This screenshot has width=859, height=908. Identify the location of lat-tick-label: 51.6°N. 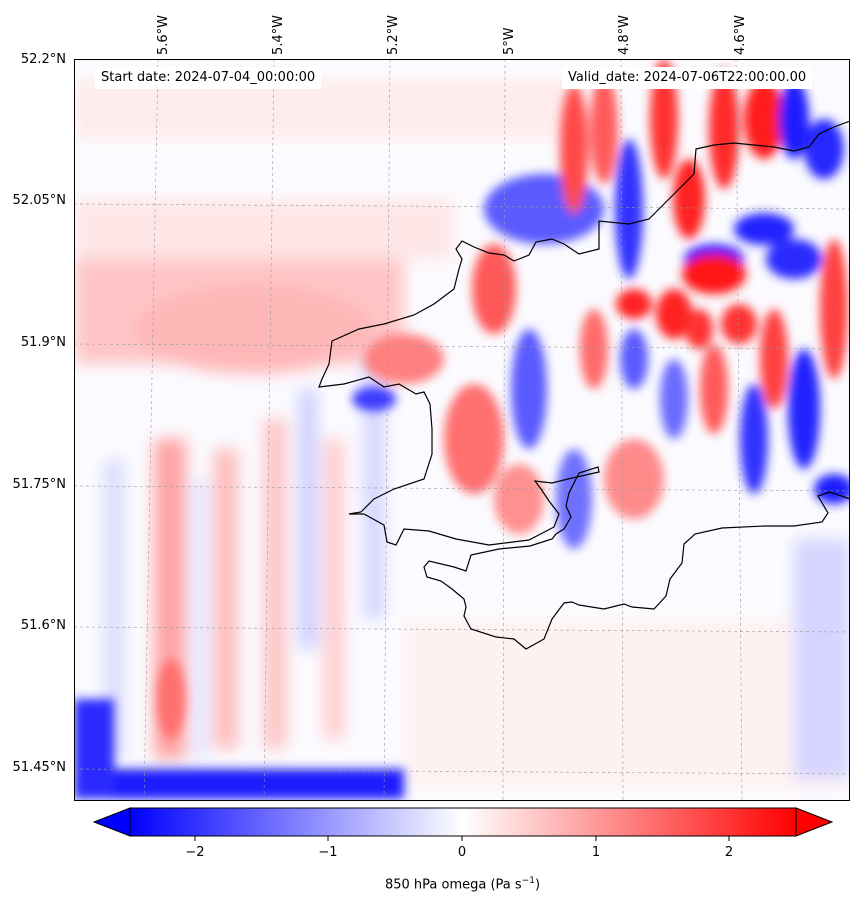
(43, 625).